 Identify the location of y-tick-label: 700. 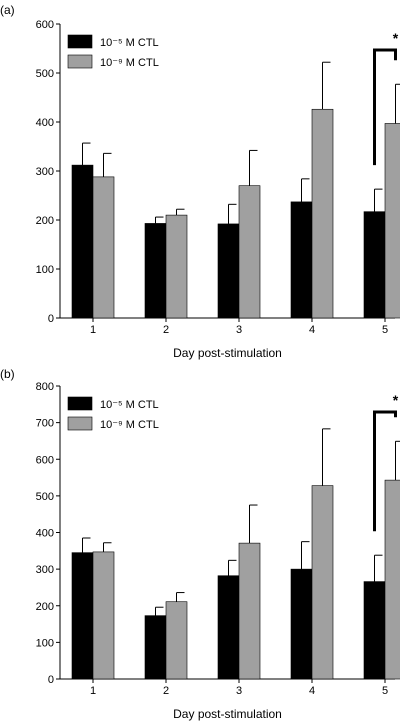
(45, 424).